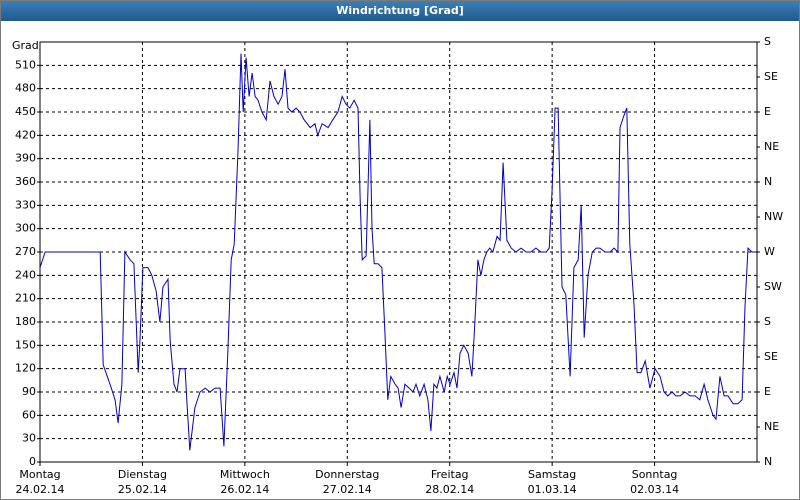  What do you see at coordinates (32, 461) in the screenshot?
I see `y-tick-label: 0` at bounding box center [32, 461].